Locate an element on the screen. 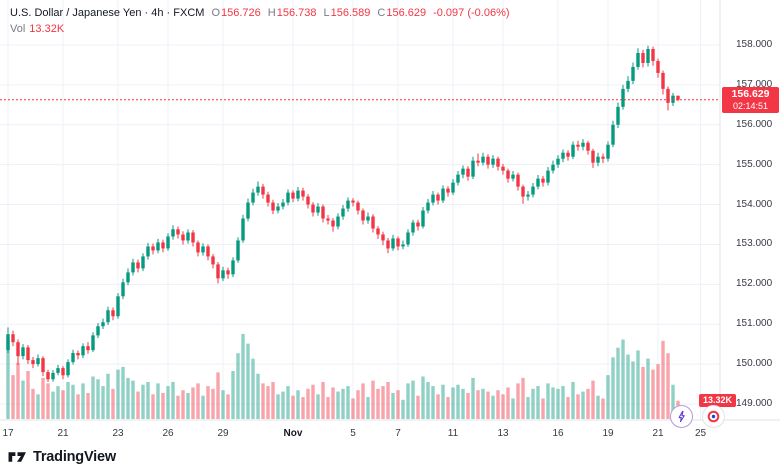 This screenshot has height=470, width=780. price-tick-label: 157.000 is located at coordinates (754, 84).